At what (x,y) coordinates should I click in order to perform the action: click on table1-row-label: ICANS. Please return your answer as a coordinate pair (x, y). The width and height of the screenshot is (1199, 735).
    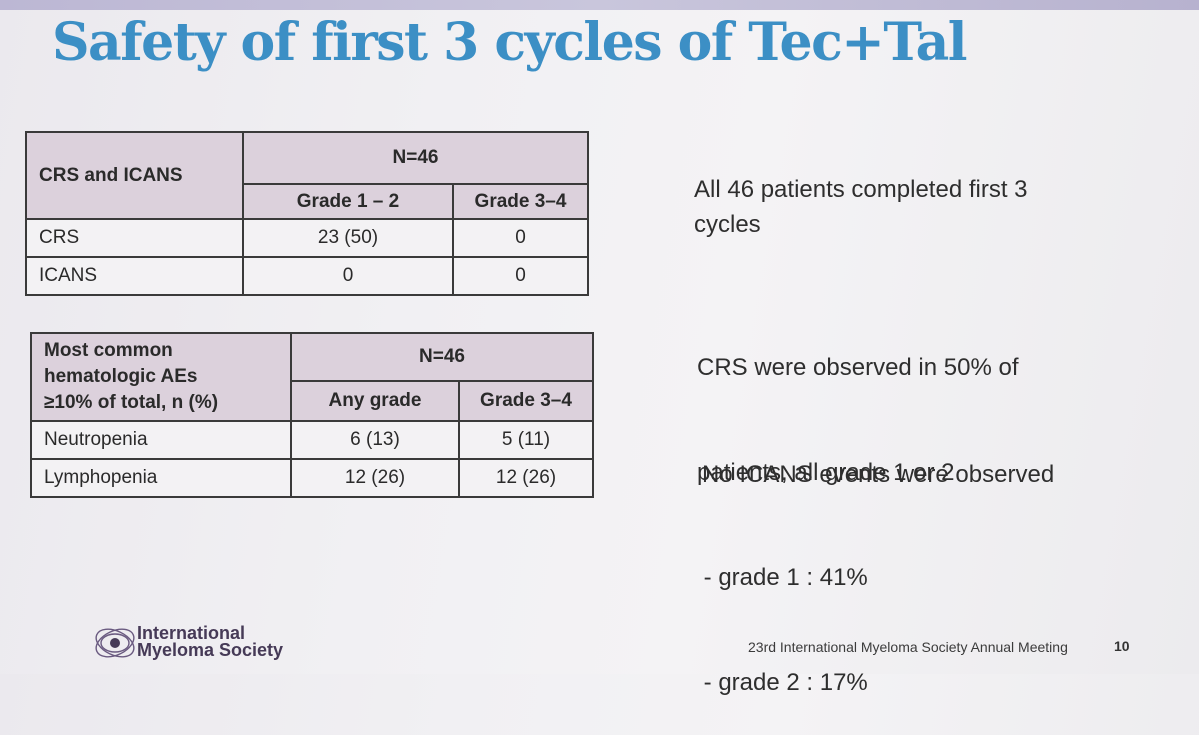
    Looking at the image, I should click on (134, 276).